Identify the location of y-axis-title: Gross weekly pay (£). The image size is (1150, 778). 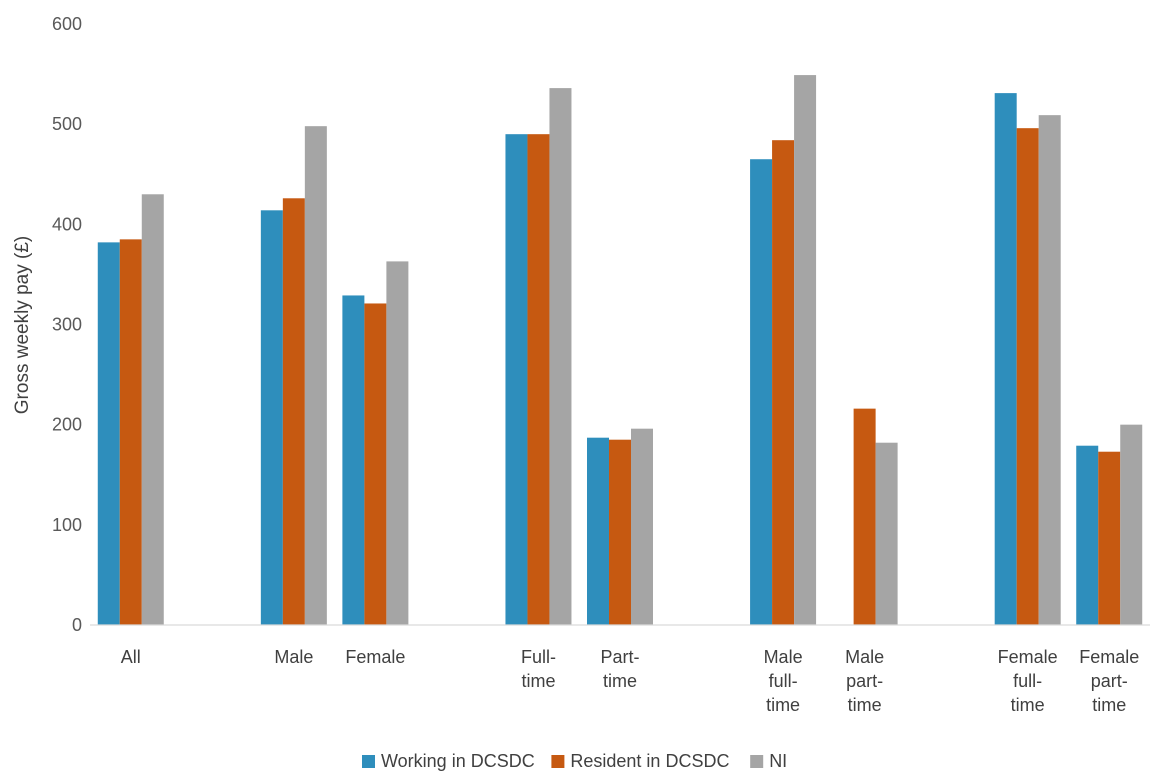
(22, 325).